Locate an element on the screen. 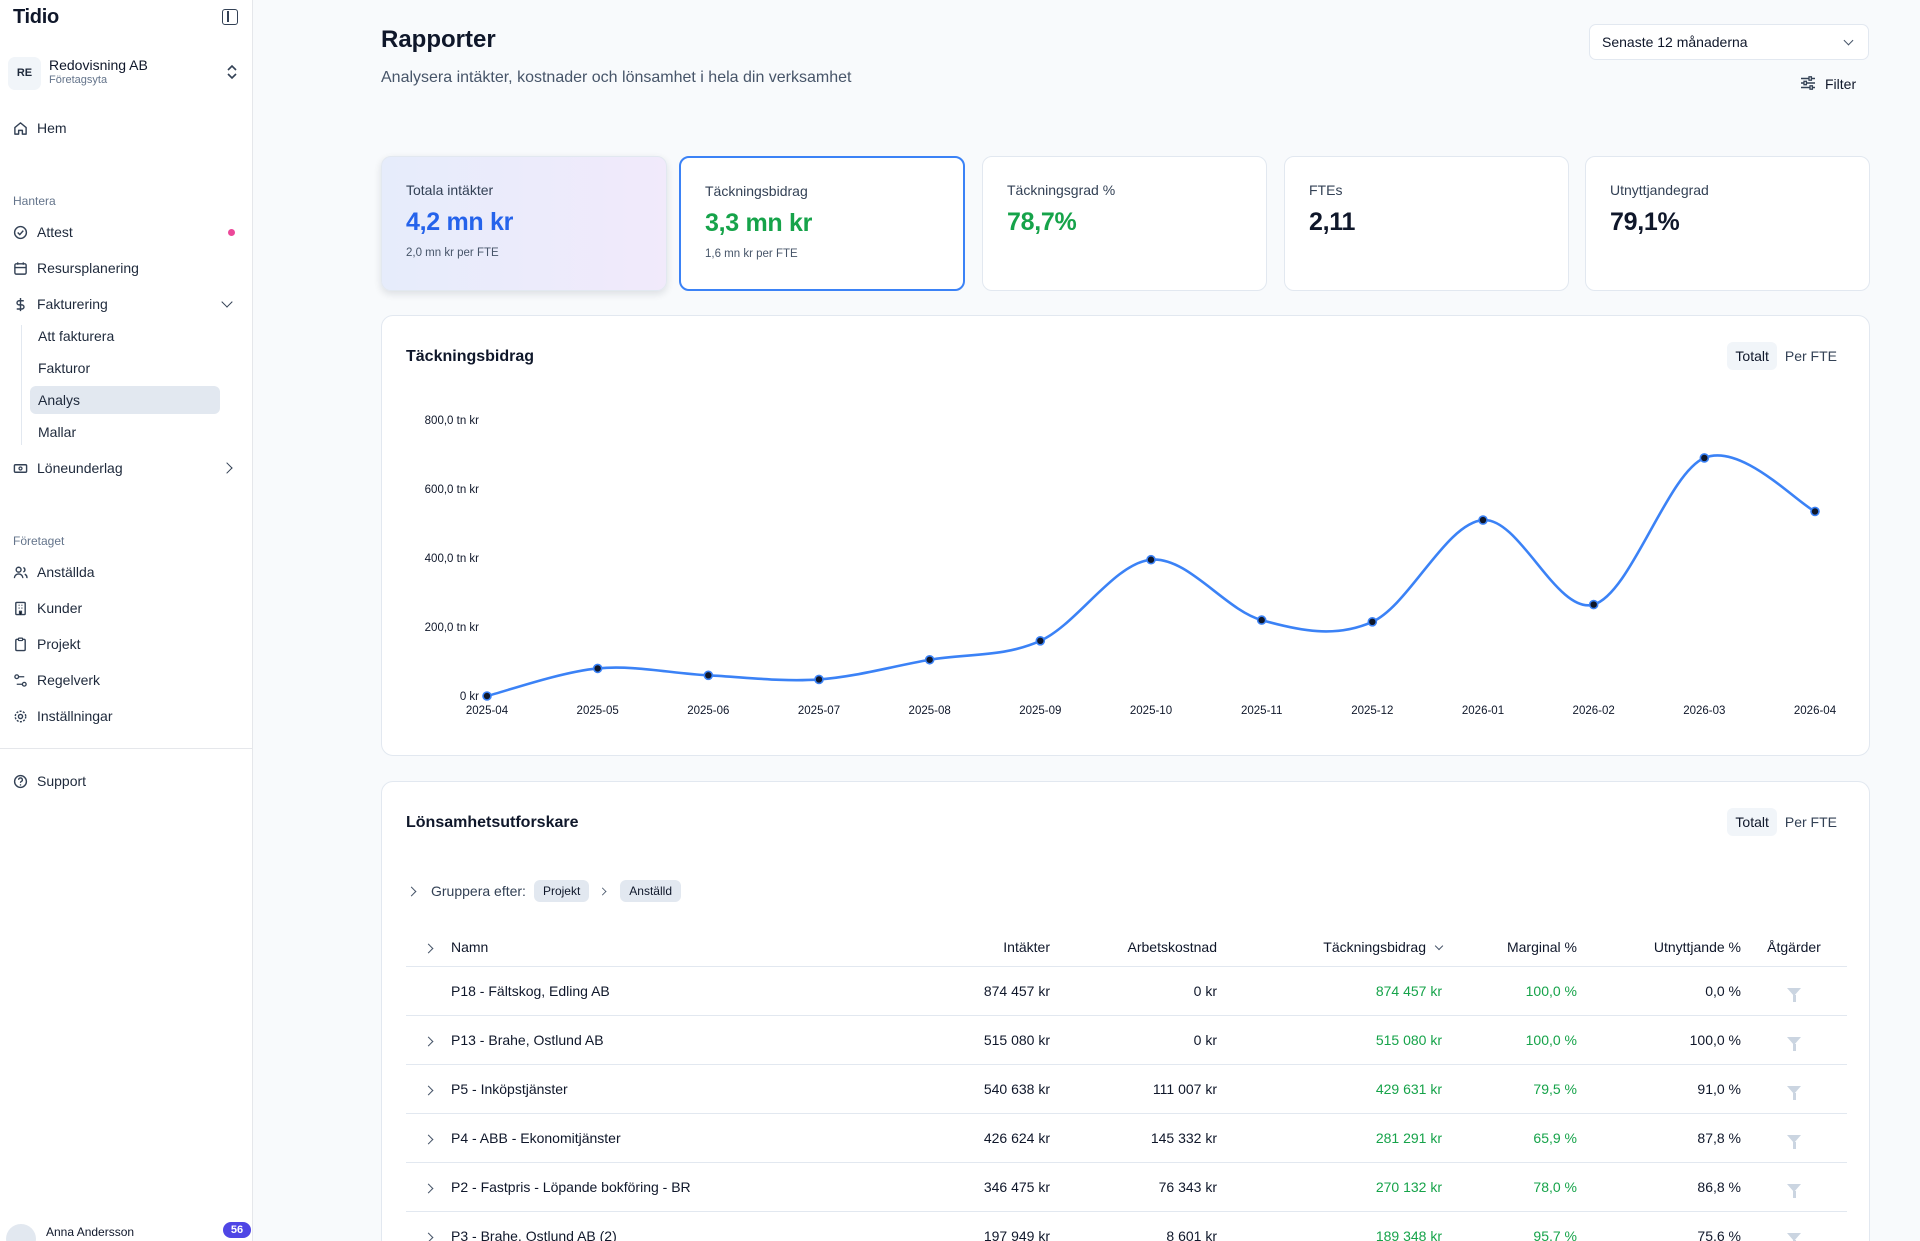  user-avatar is located at coordinates (21, 1232).